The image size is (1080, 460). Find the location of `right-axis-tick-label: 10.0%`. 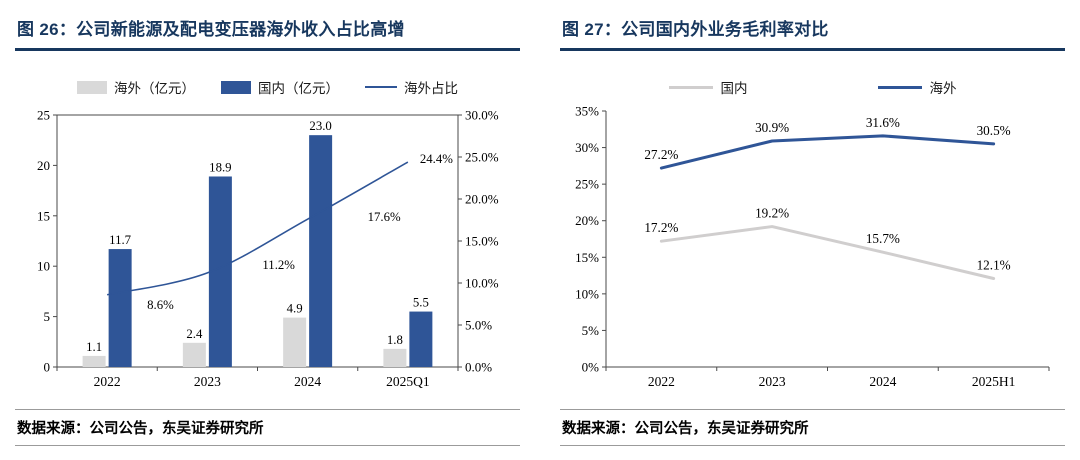

right-axis-tick-label: 10.0% is located at coordinates (482, 283).